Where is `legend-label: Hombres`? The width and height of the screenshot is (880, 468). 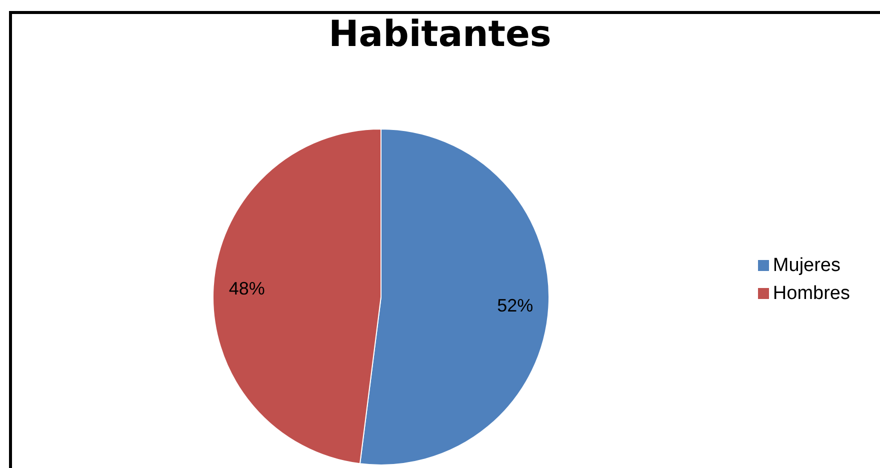
legend-label: Hombres is located at coordinates (811, 293).